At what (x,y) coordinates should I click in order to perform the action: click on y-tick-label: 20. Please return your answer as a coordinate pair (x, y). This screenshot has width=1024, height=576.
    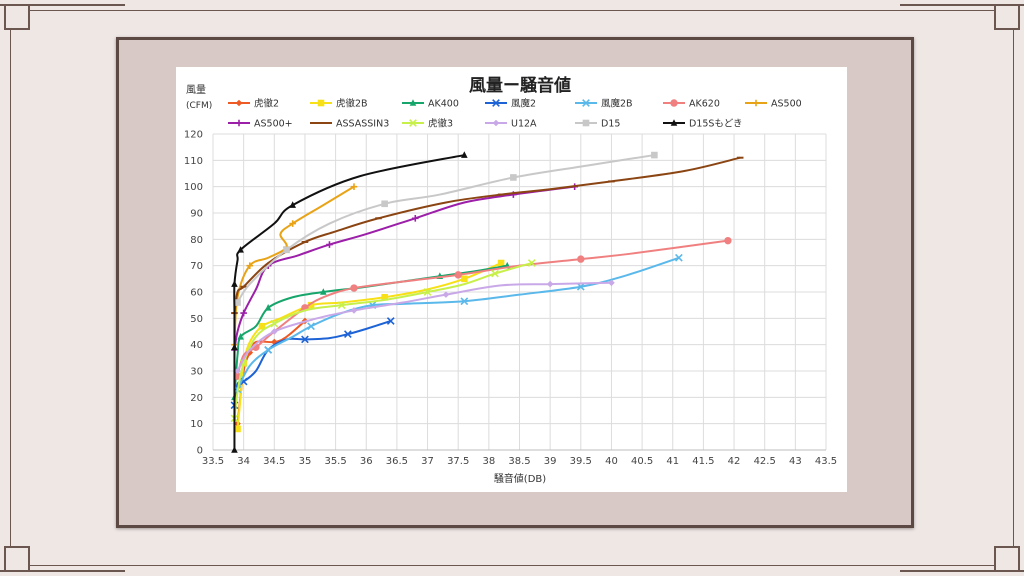
    Looking at the image, I should click on (196, 398).